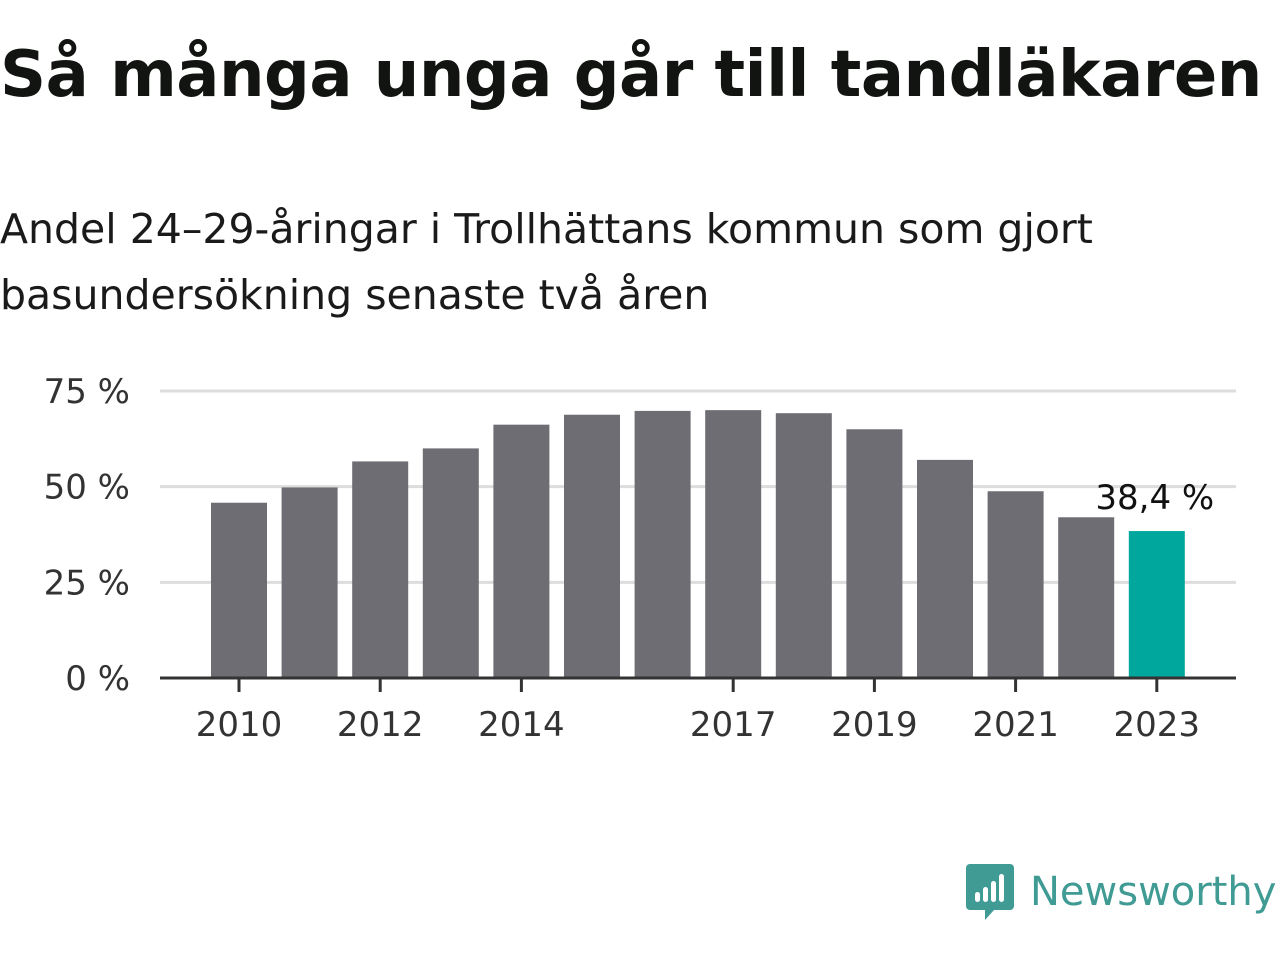  What do you see at coordinates (733, 725) in the screenshot?
I see `x-tick-label: 2017` at bounding box center [733, 725].